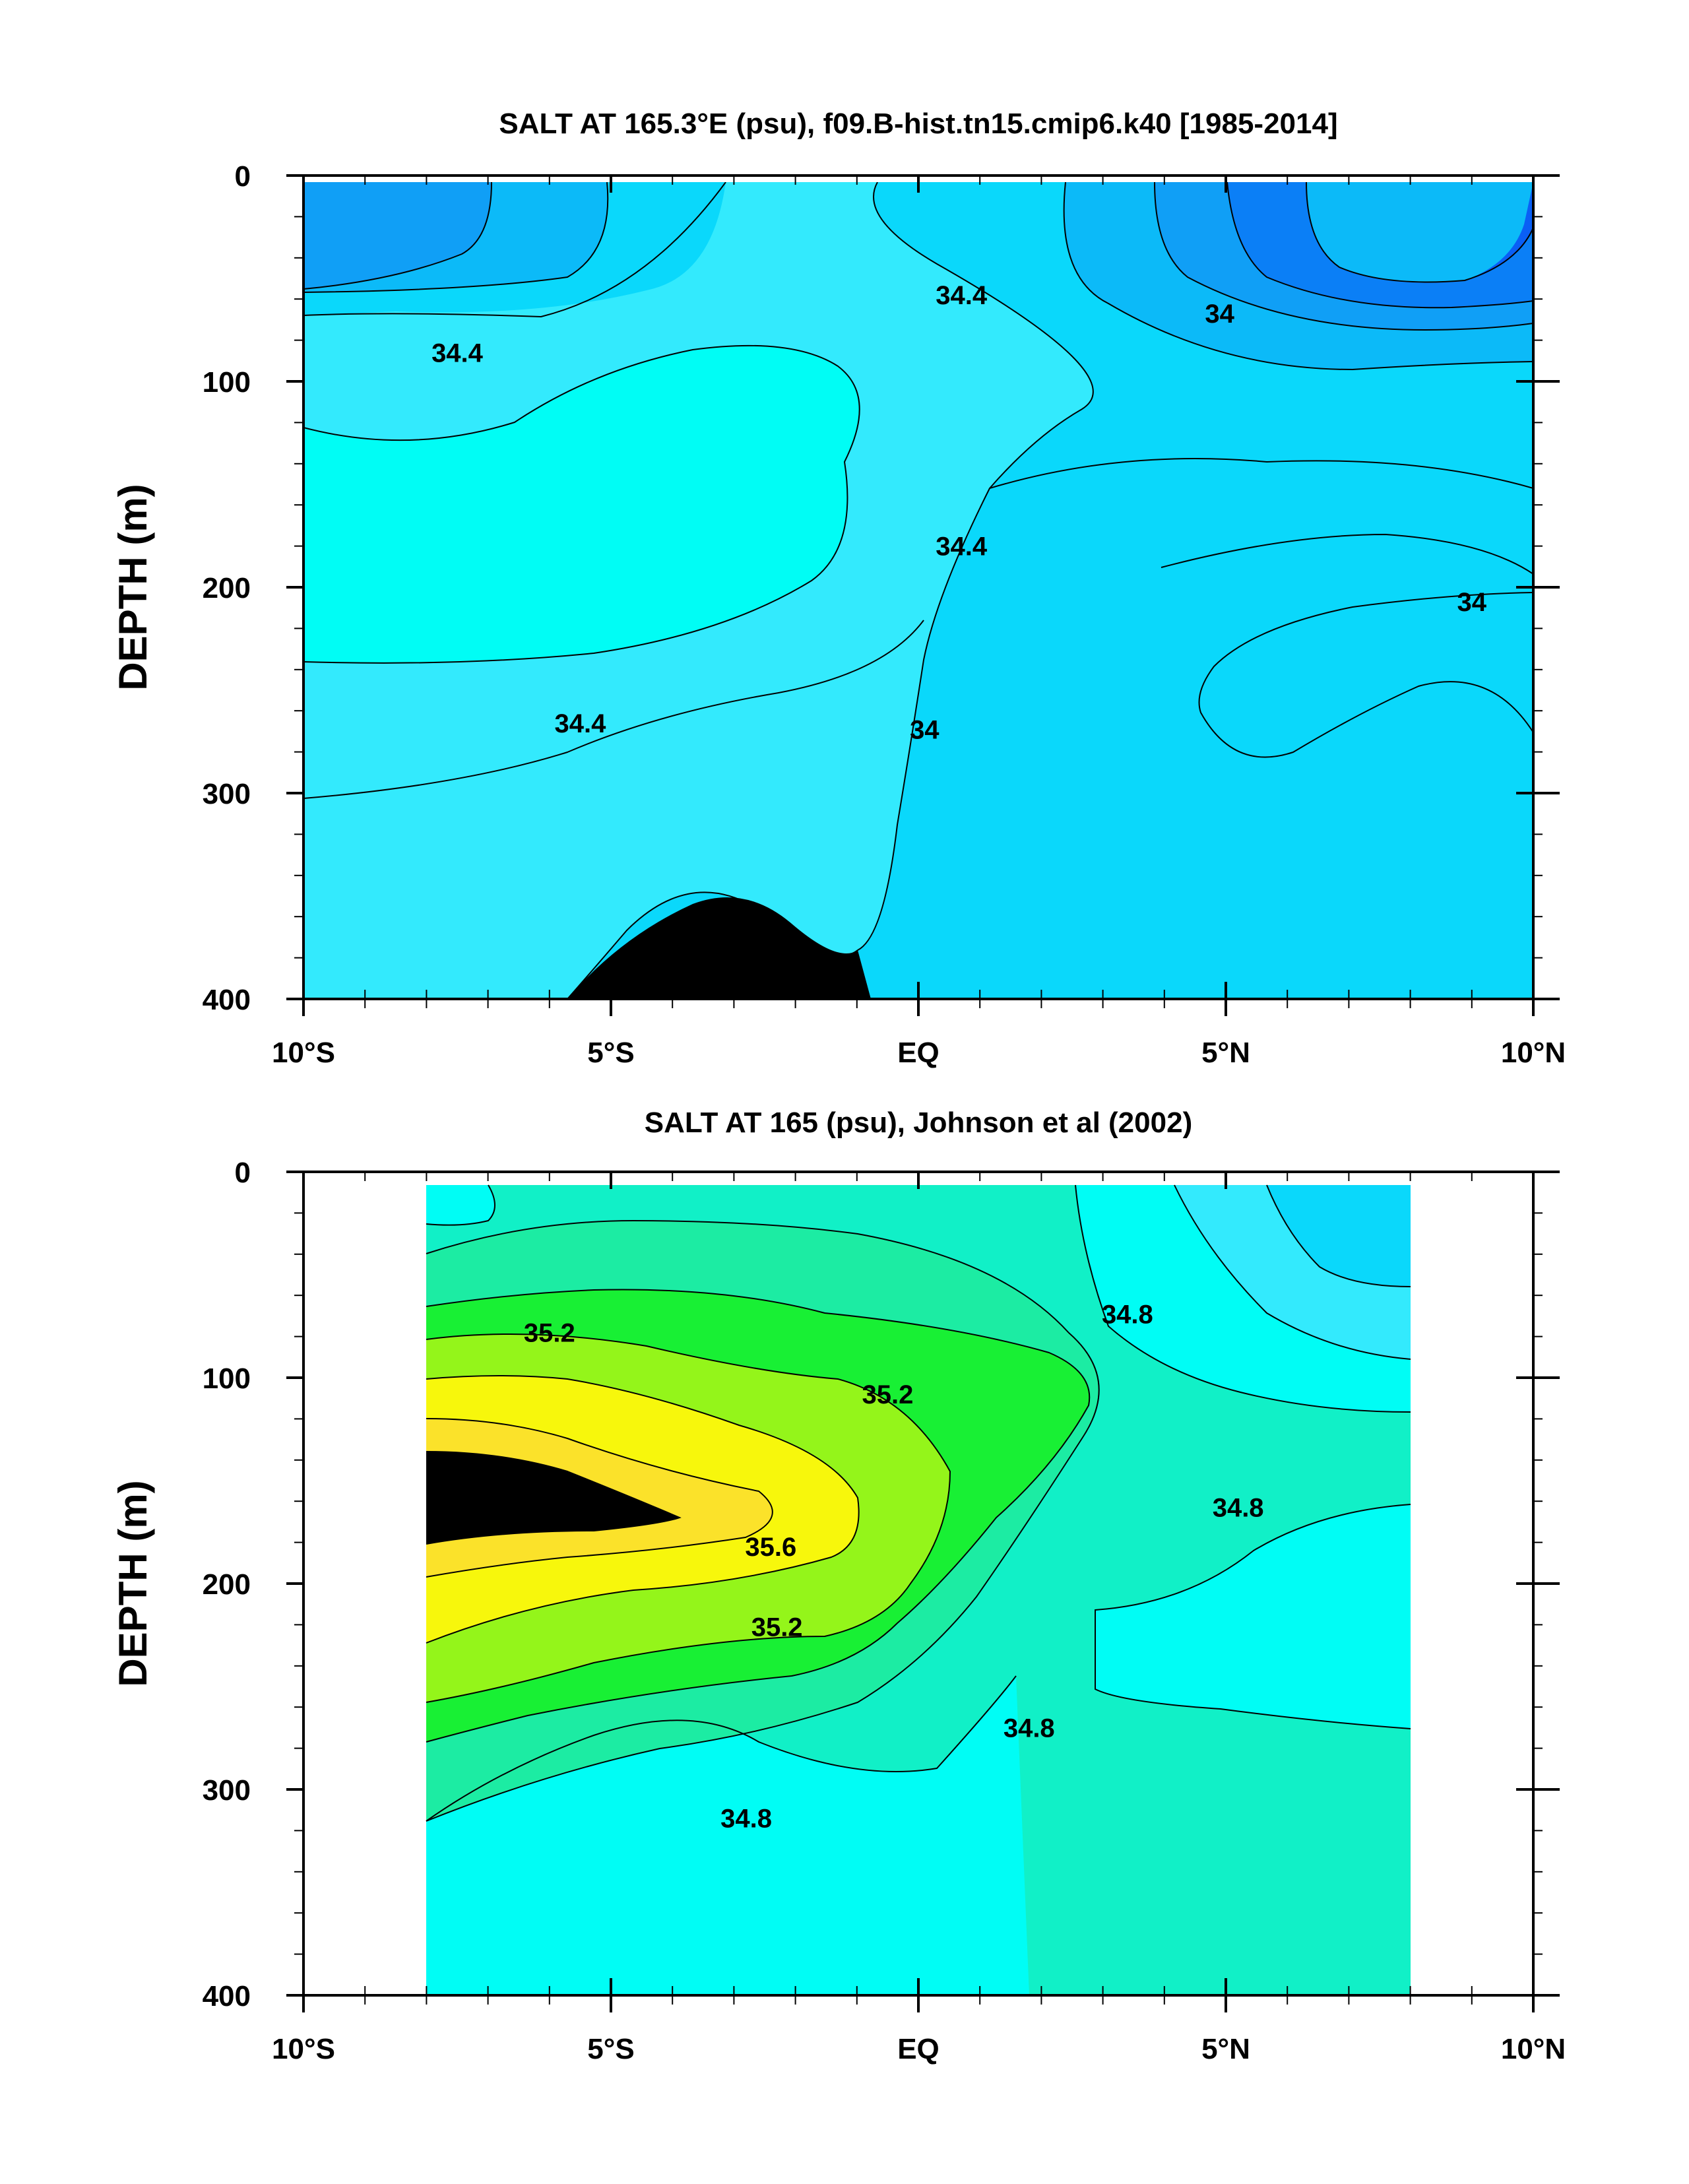 The height and width of the screenshot is (2184, 1689). I want to click on chart-title: SALT AT 165 (psu), Johnson et al (2002), so click(918, 1123).